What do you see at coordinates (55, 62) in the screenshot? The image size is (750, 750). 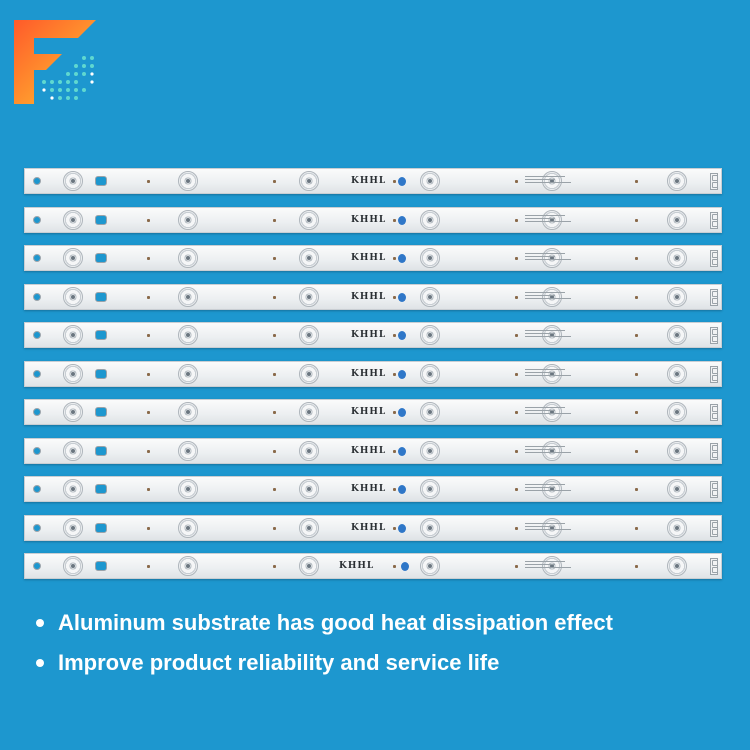 I see `brand-logo-icon` at bounding box center [55, 62].